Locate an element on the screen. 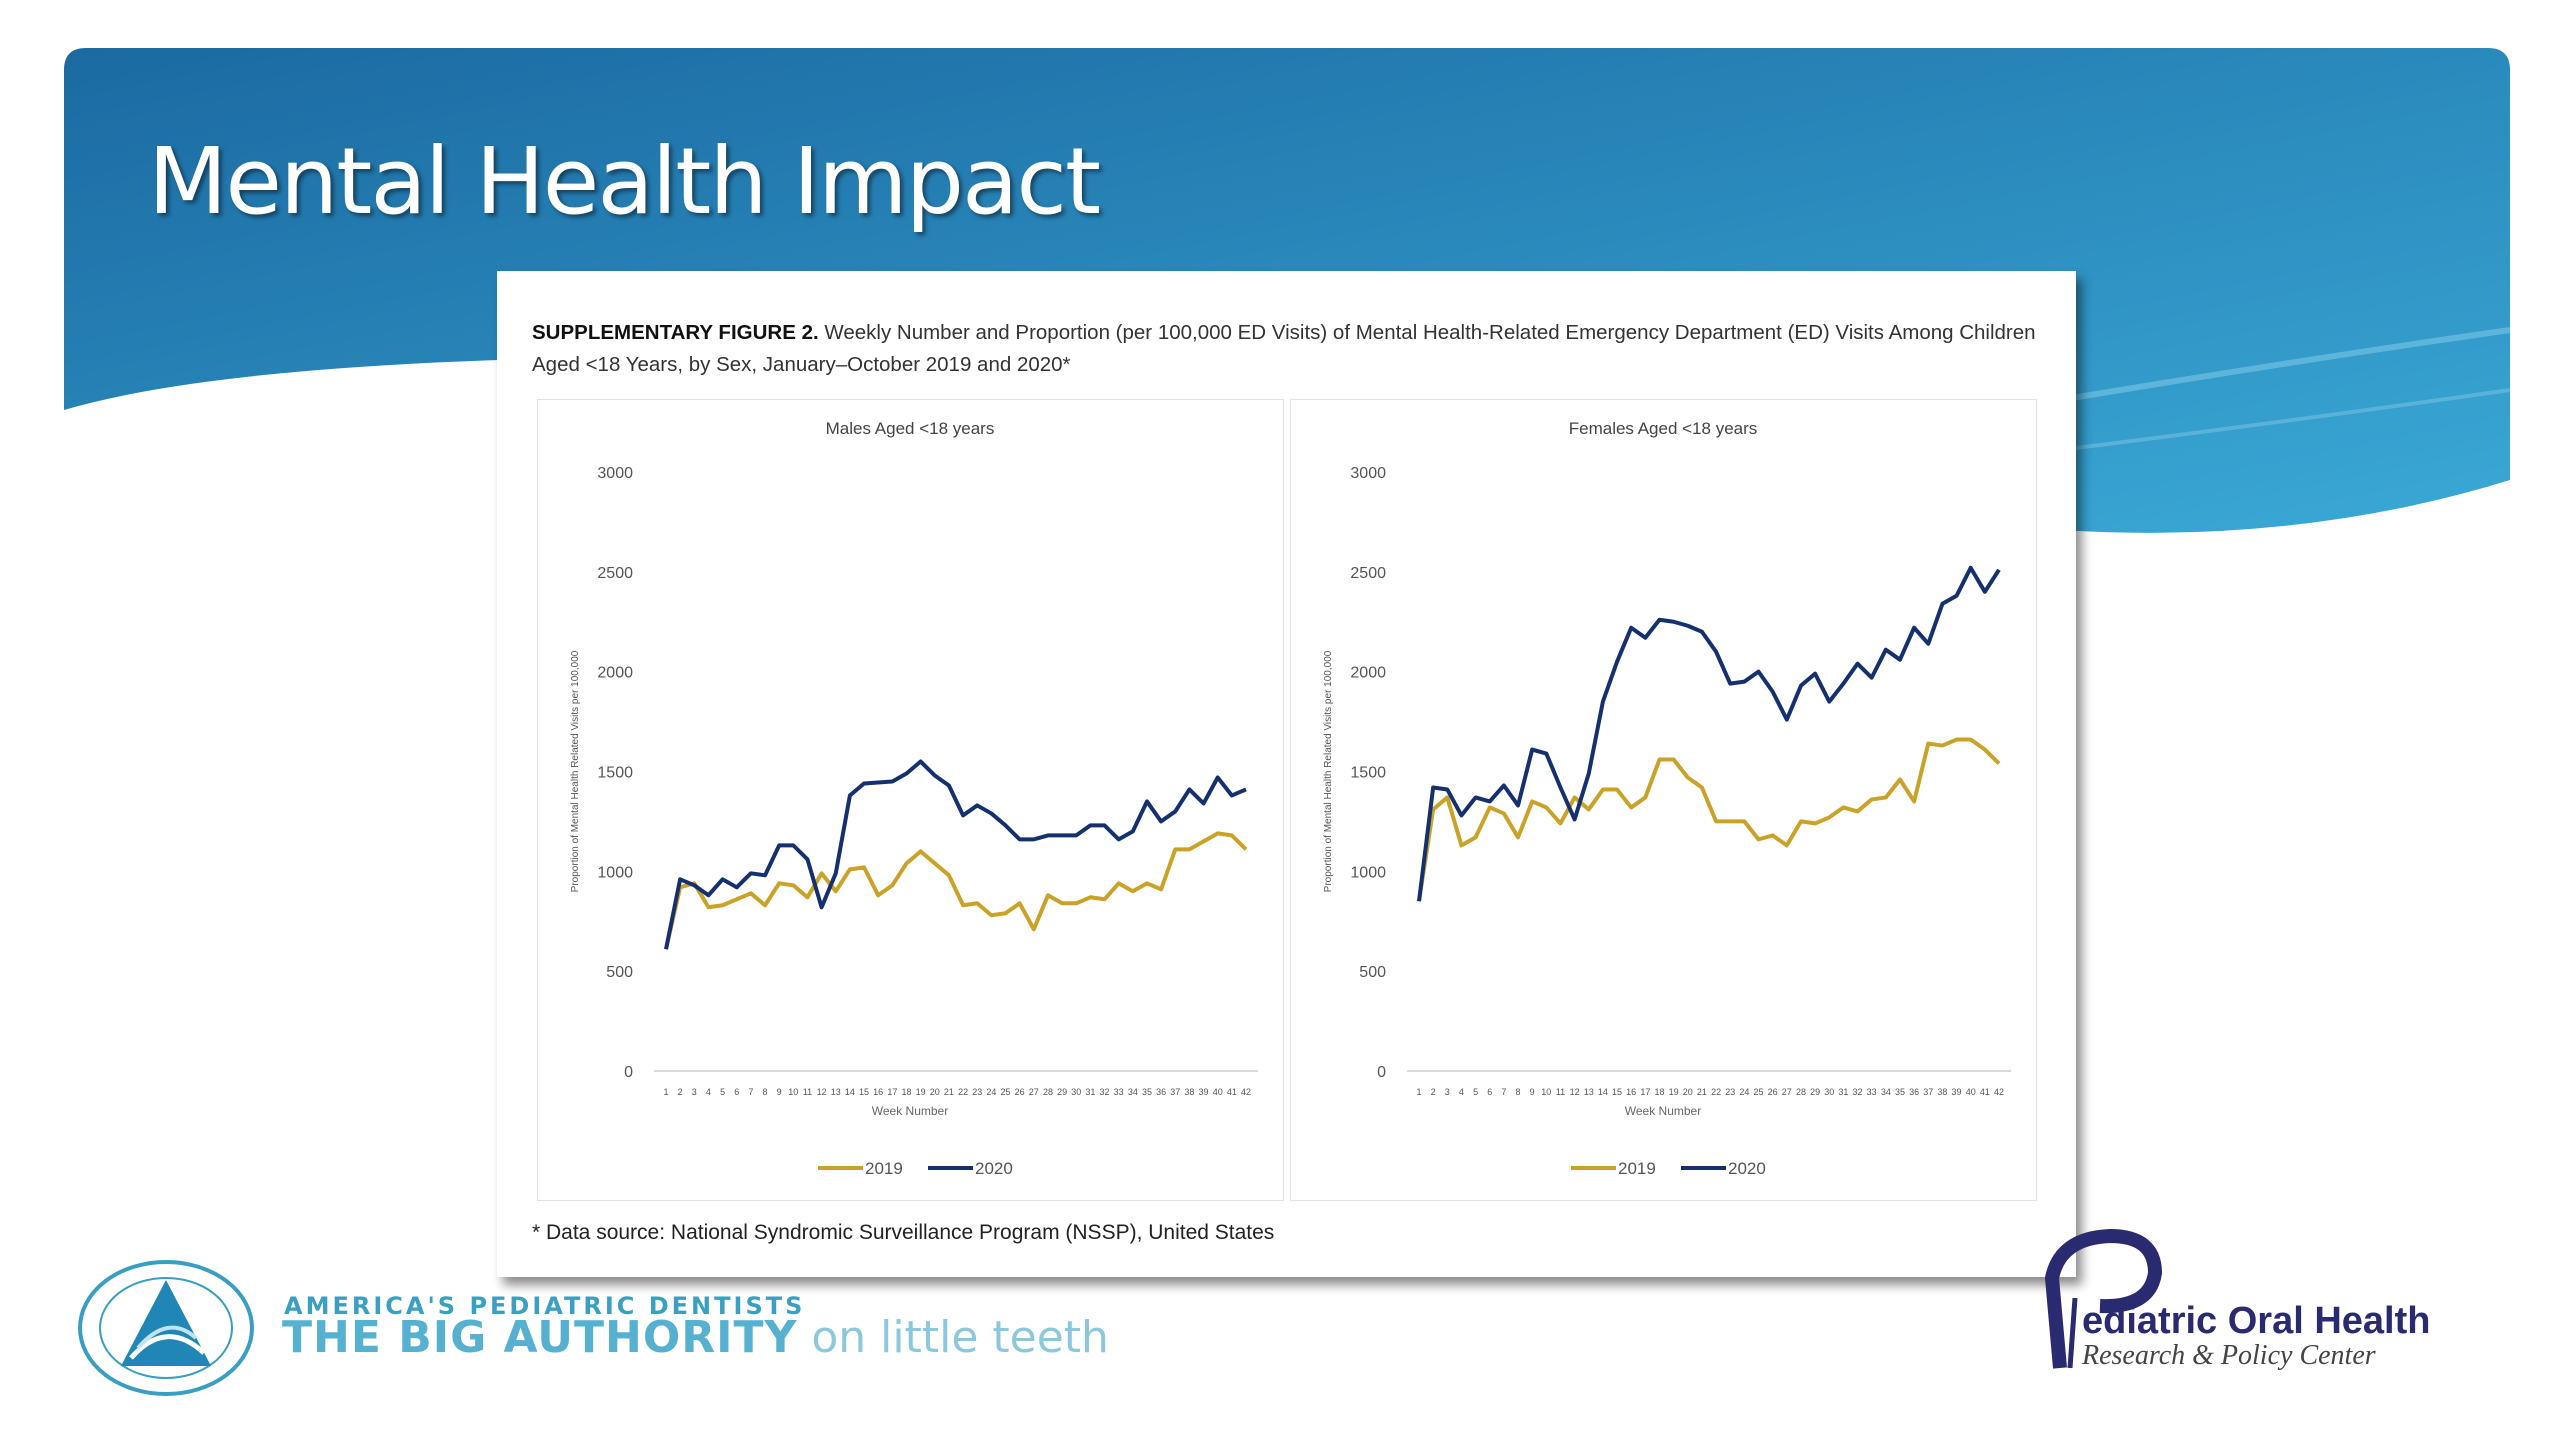 This screenshot has width=2560, height=1440. x-tick-label: 41 is located at coordinates (1985, 1092).